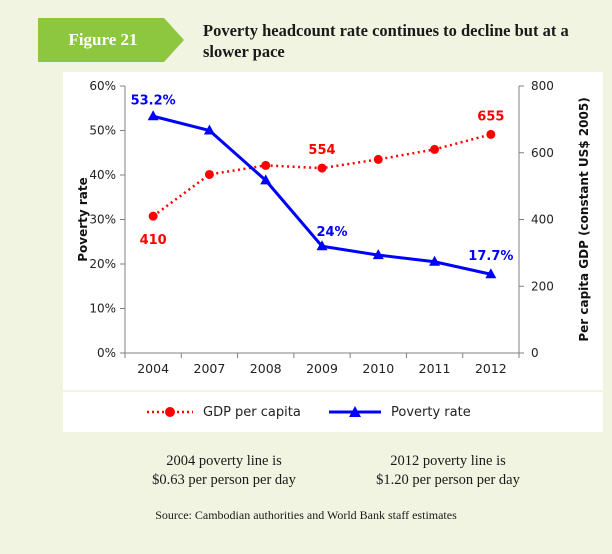  I want to click on y-tick-label-left: 60%, so click(102, 86).